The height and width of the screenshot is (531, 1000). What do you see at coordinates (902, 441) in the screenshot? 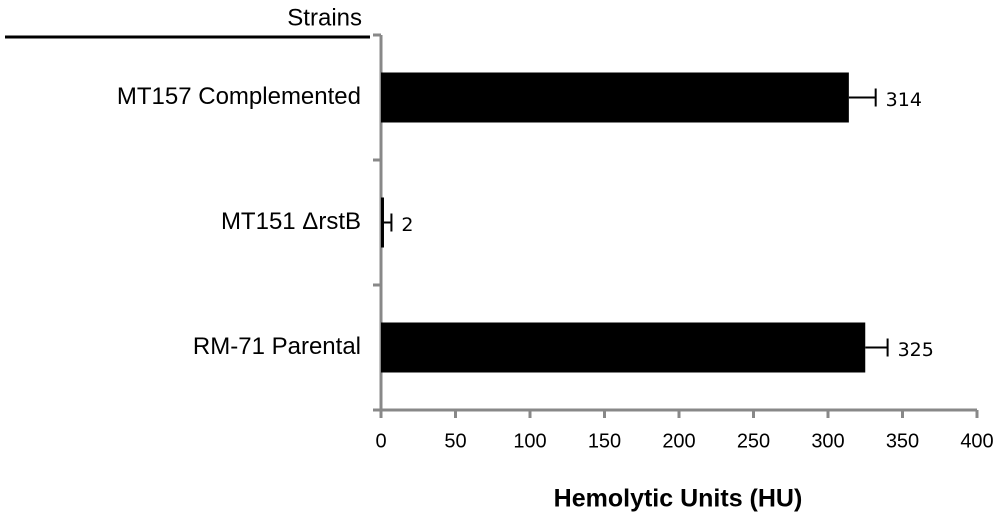
I see `x-tick-label: 350` at bounding box center [902, 441].